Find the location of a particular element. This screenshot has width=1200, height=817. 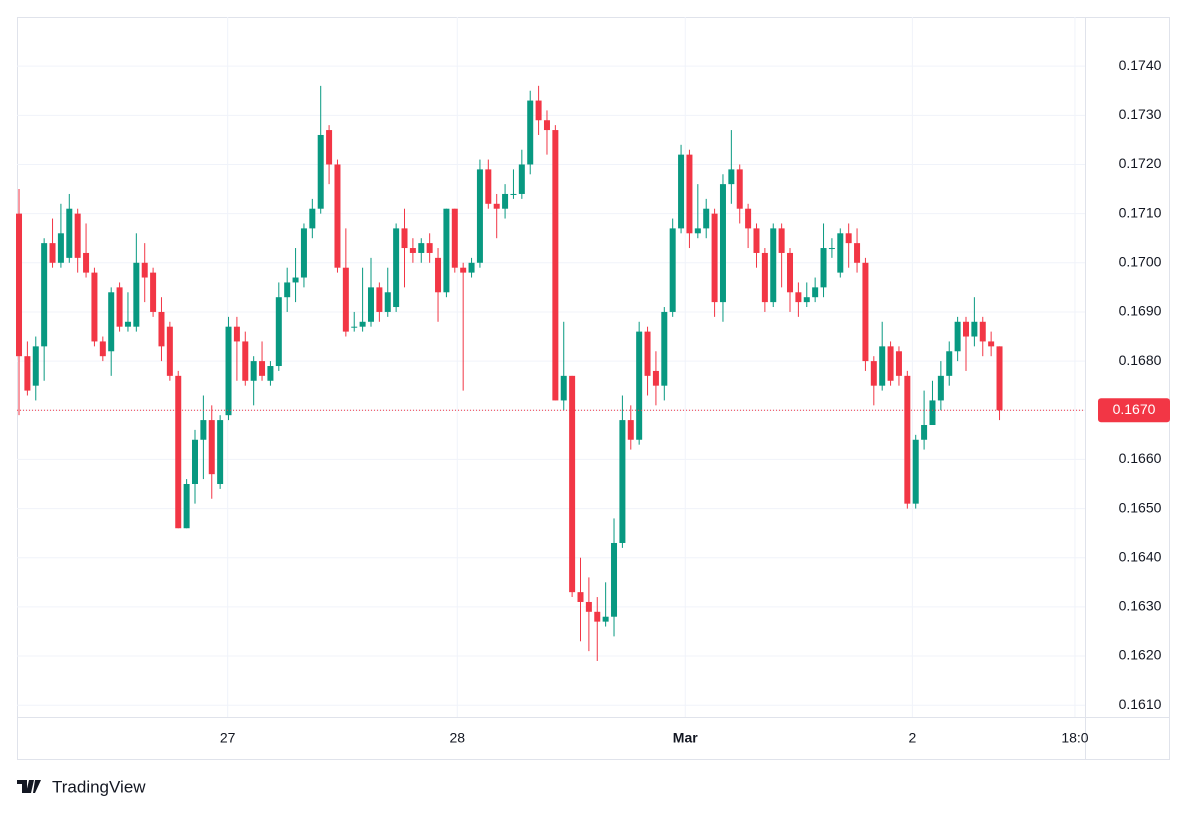

y-tick-label: 0.1640 is located at coordinates (1140, 556).